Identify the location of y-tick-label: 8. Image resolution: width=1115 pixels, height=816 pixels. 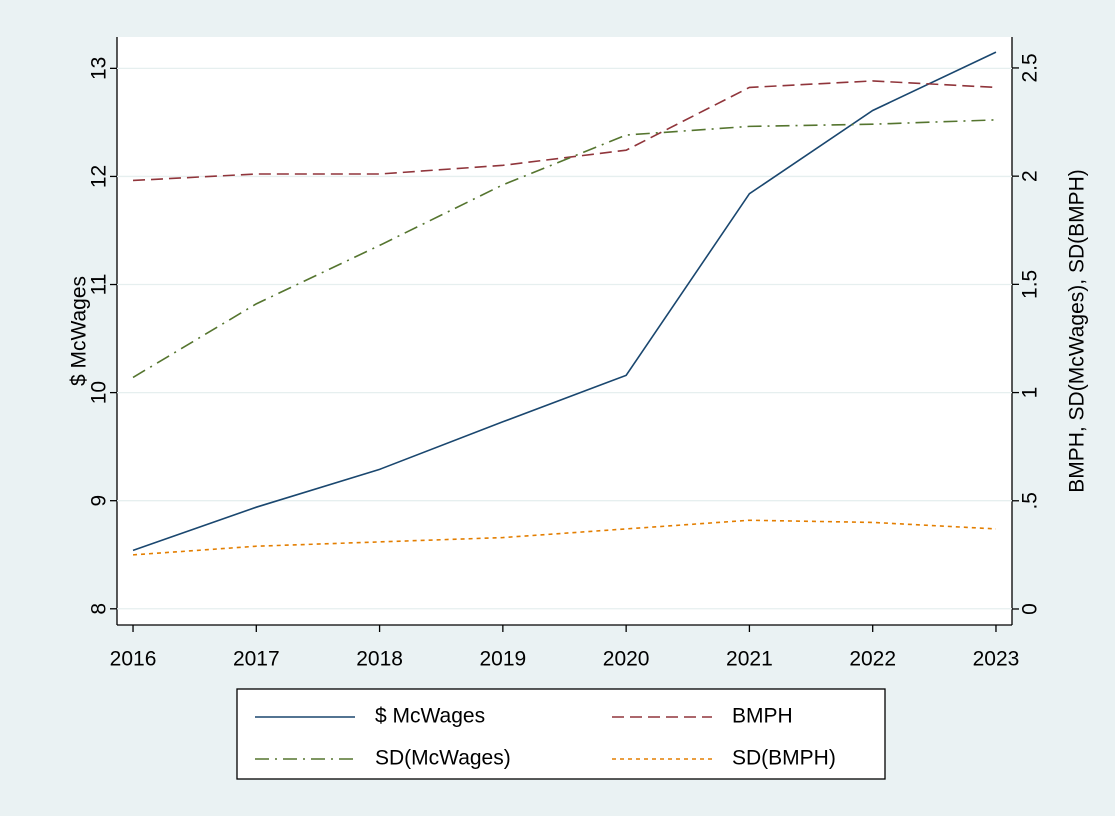
(99, 609).